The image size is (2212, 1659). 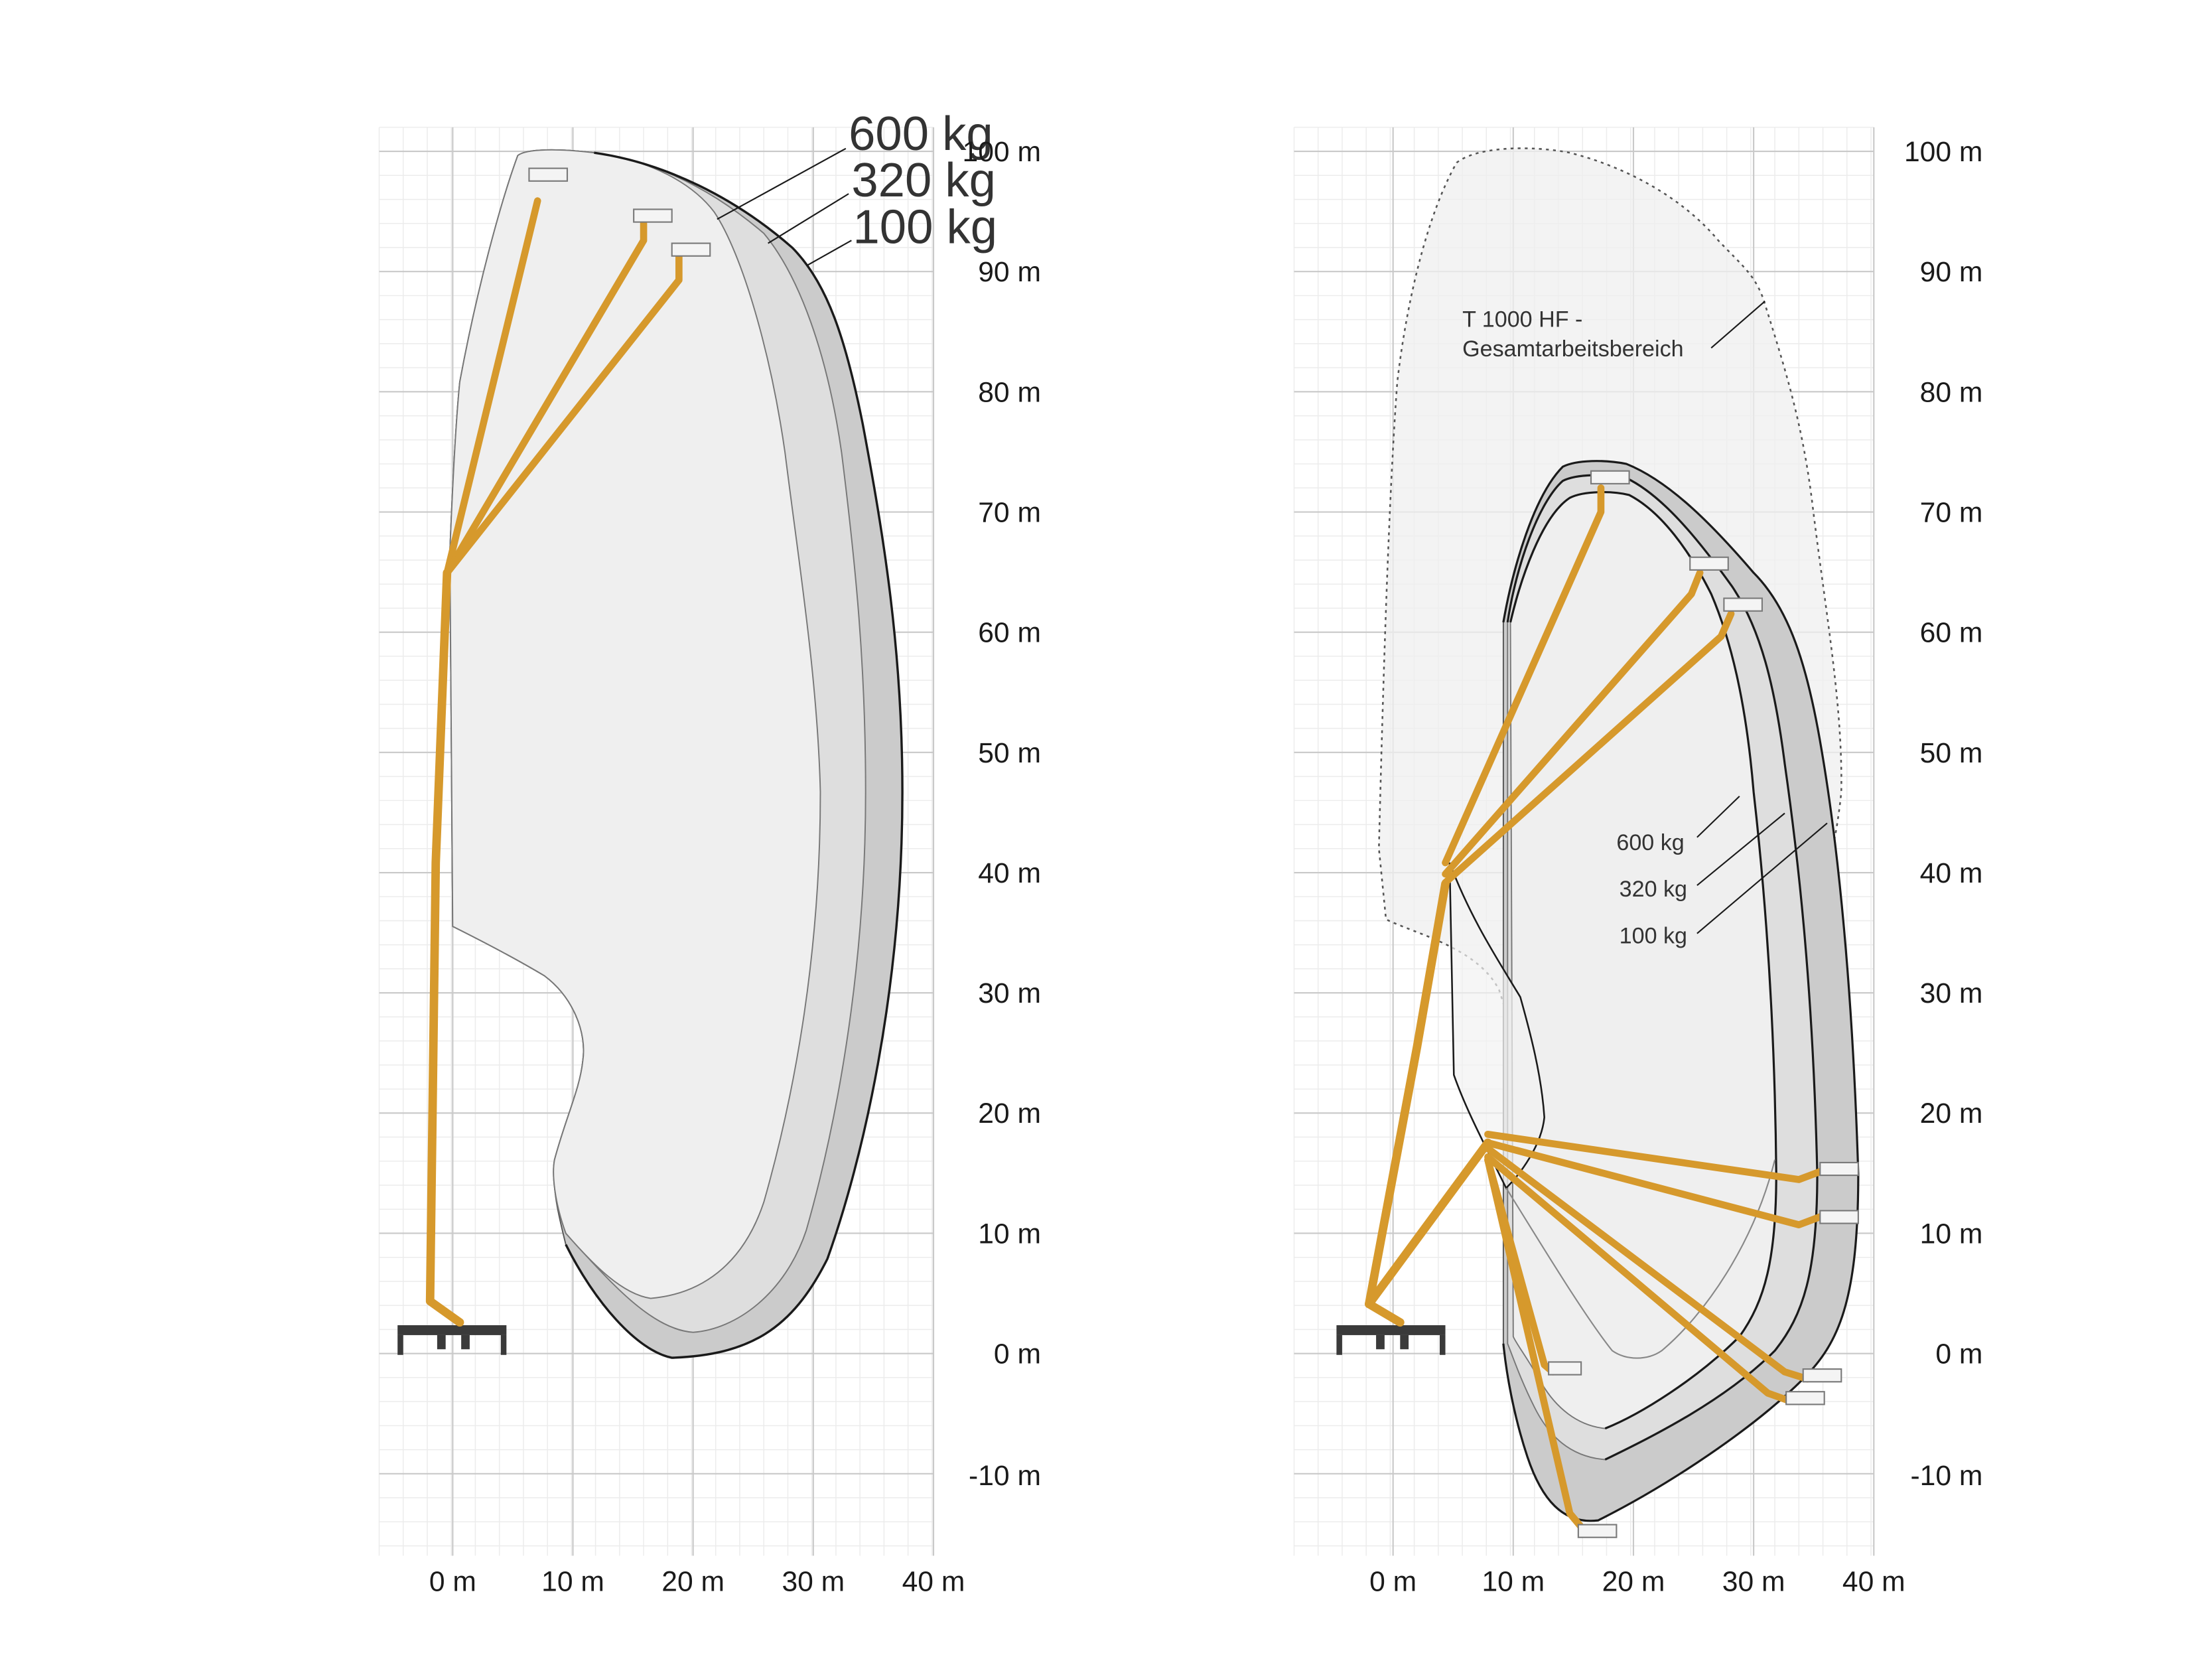 What do you see at coordinates (1002, 152) in the screenshot?
I see `left-y-tick-label: 100 m` at bounding box center [1002, 152].